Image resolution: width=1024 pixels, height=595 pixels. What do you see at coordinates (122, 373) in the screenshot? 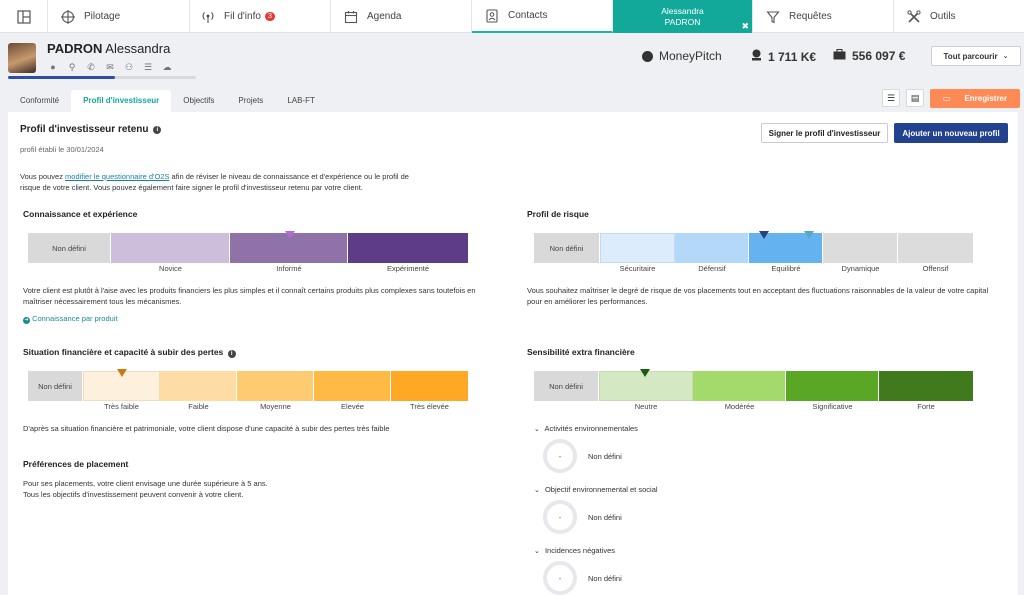
I see `financial-marker` at bounding box center [122, 373].